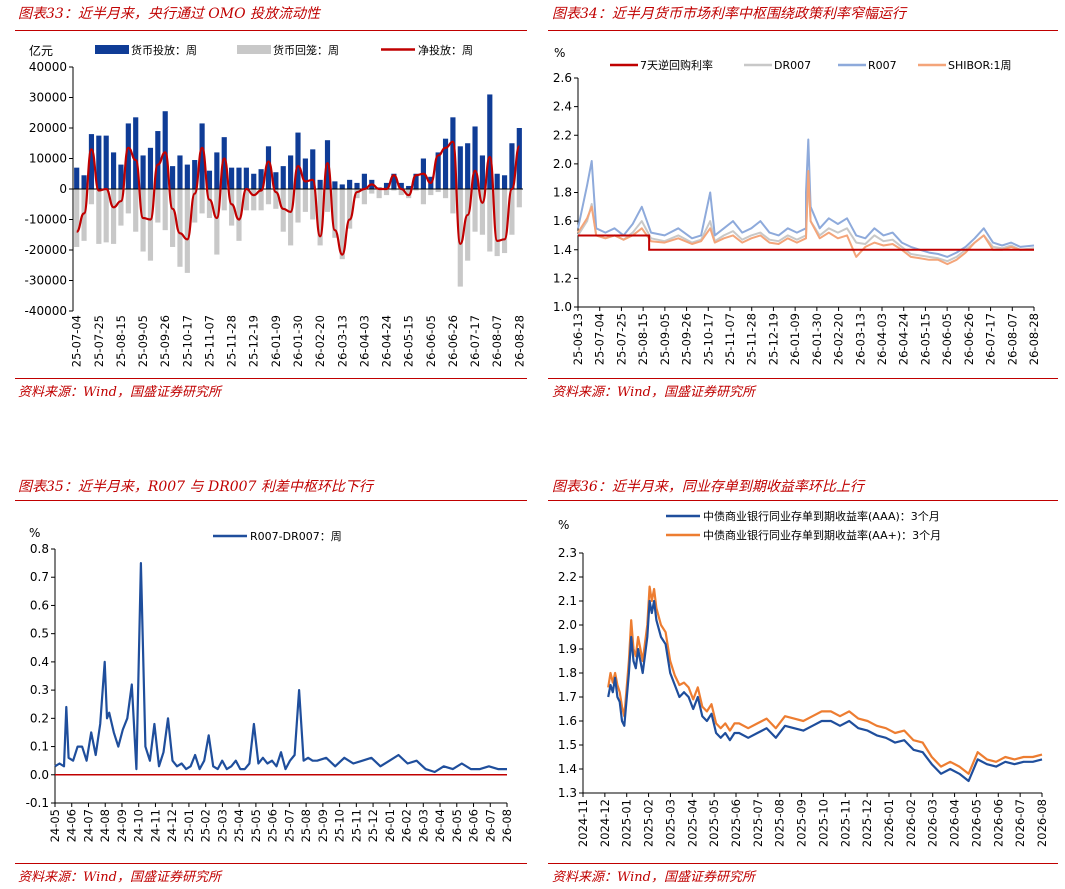 The image size is (1065, 889). I want to click on chart36-title: 图表36：近半月来，同业存单到期收益率环比上行, so click(708, 487).